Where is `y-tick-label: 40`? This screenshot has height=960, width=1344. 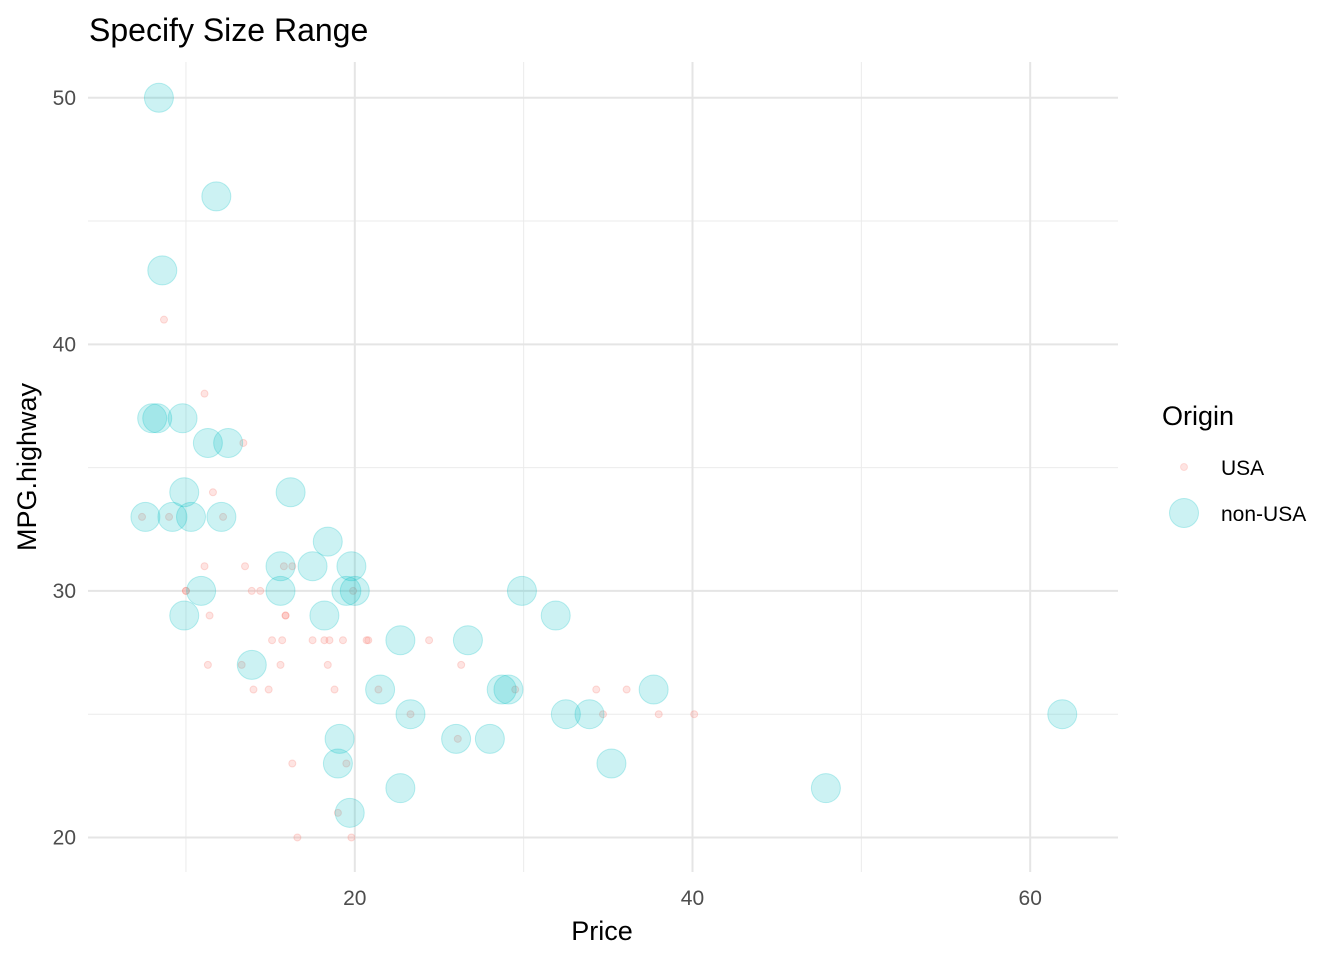
y-tick-label: 40 is located at coordinates (64, 344).